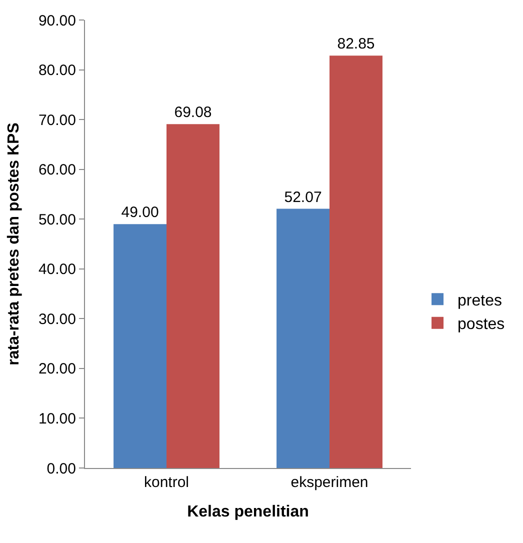 The height and width of the screenshot is (543, 523). I want to click on y-tick-label: 70.00, so click(57, 120).